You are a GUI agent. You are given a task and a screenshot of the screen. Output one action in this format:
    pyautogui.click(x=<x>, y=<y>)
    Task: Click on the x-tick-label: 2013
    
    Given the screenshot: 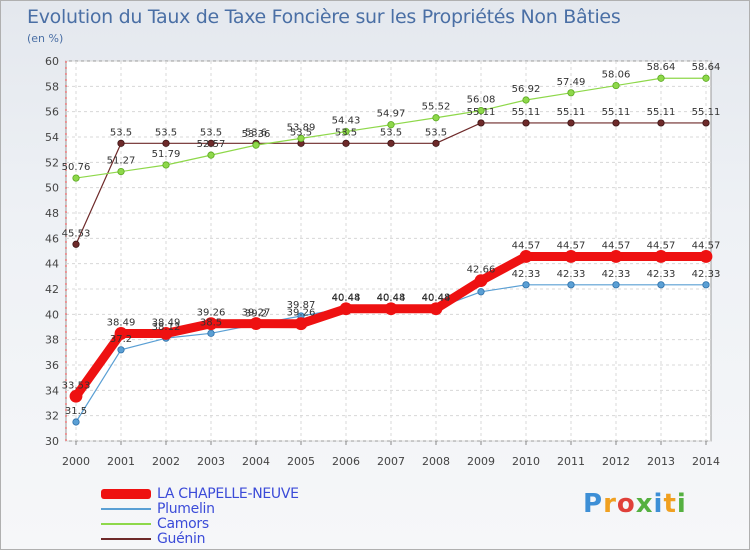 What is the action you would take?
    pyautogui.click(x=661, y=461)
    